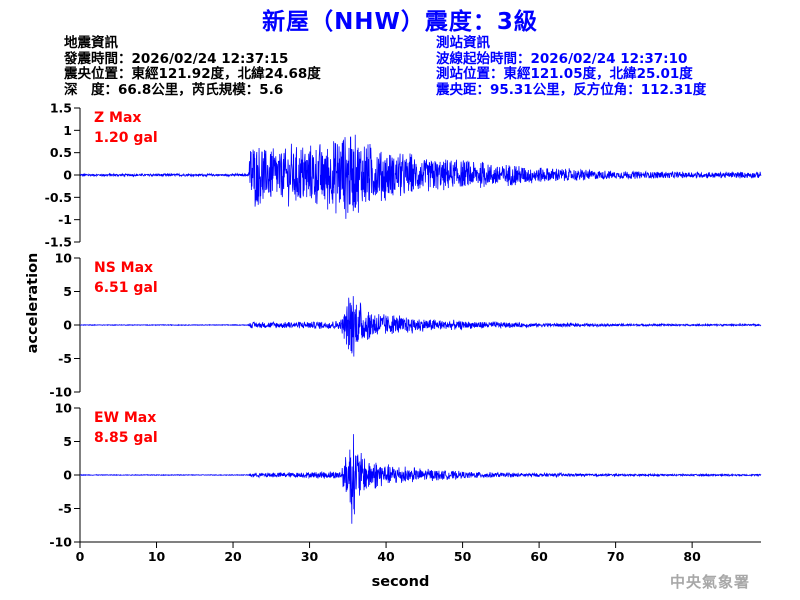 This screenshot has height=600, width=800. What do you see at coordinates (386, 556) in the screenshot?
I see `x-tick-label: 40` at bounding box center [386, 556].